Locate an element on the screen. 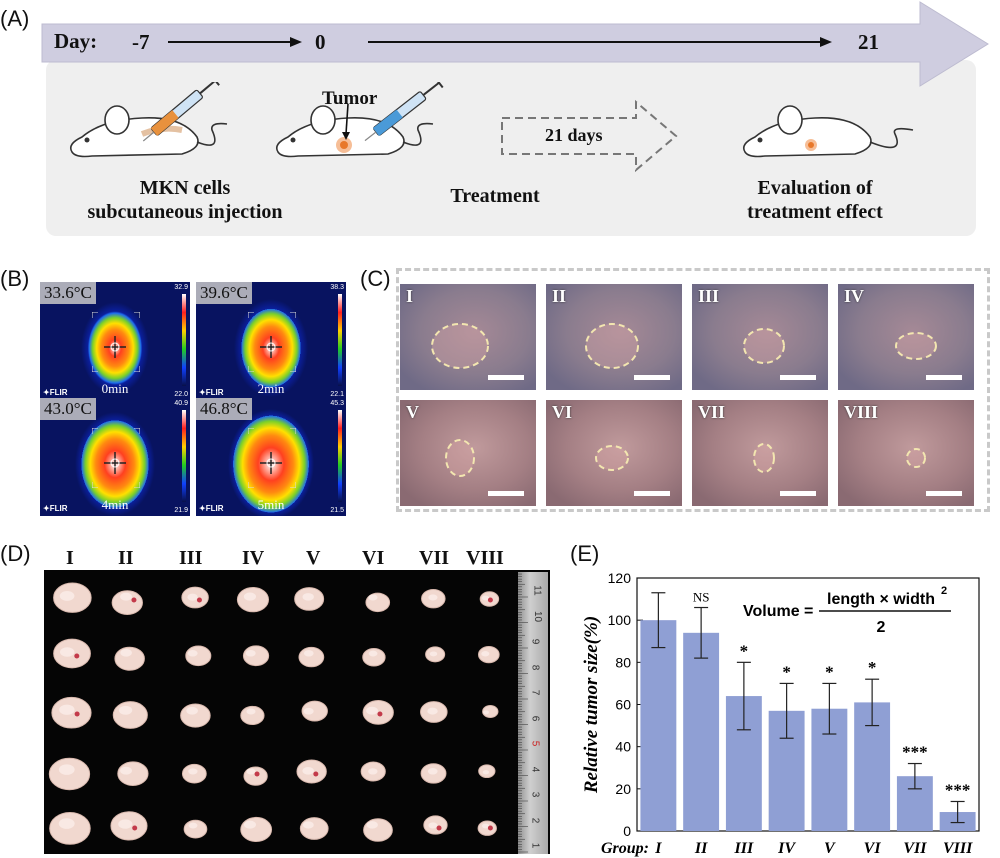 The width and height of the screenshot is (1000, 858). step3-line1: Evaluation of is located at coordinates (815, 188).